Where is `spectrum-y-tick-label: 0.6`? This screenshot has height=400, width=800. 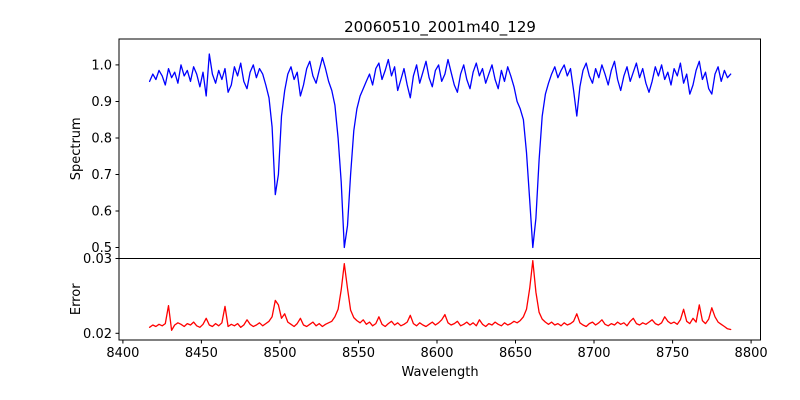
spectrum-y-tick-label: 0.6 is located at coordinates (101, 212).